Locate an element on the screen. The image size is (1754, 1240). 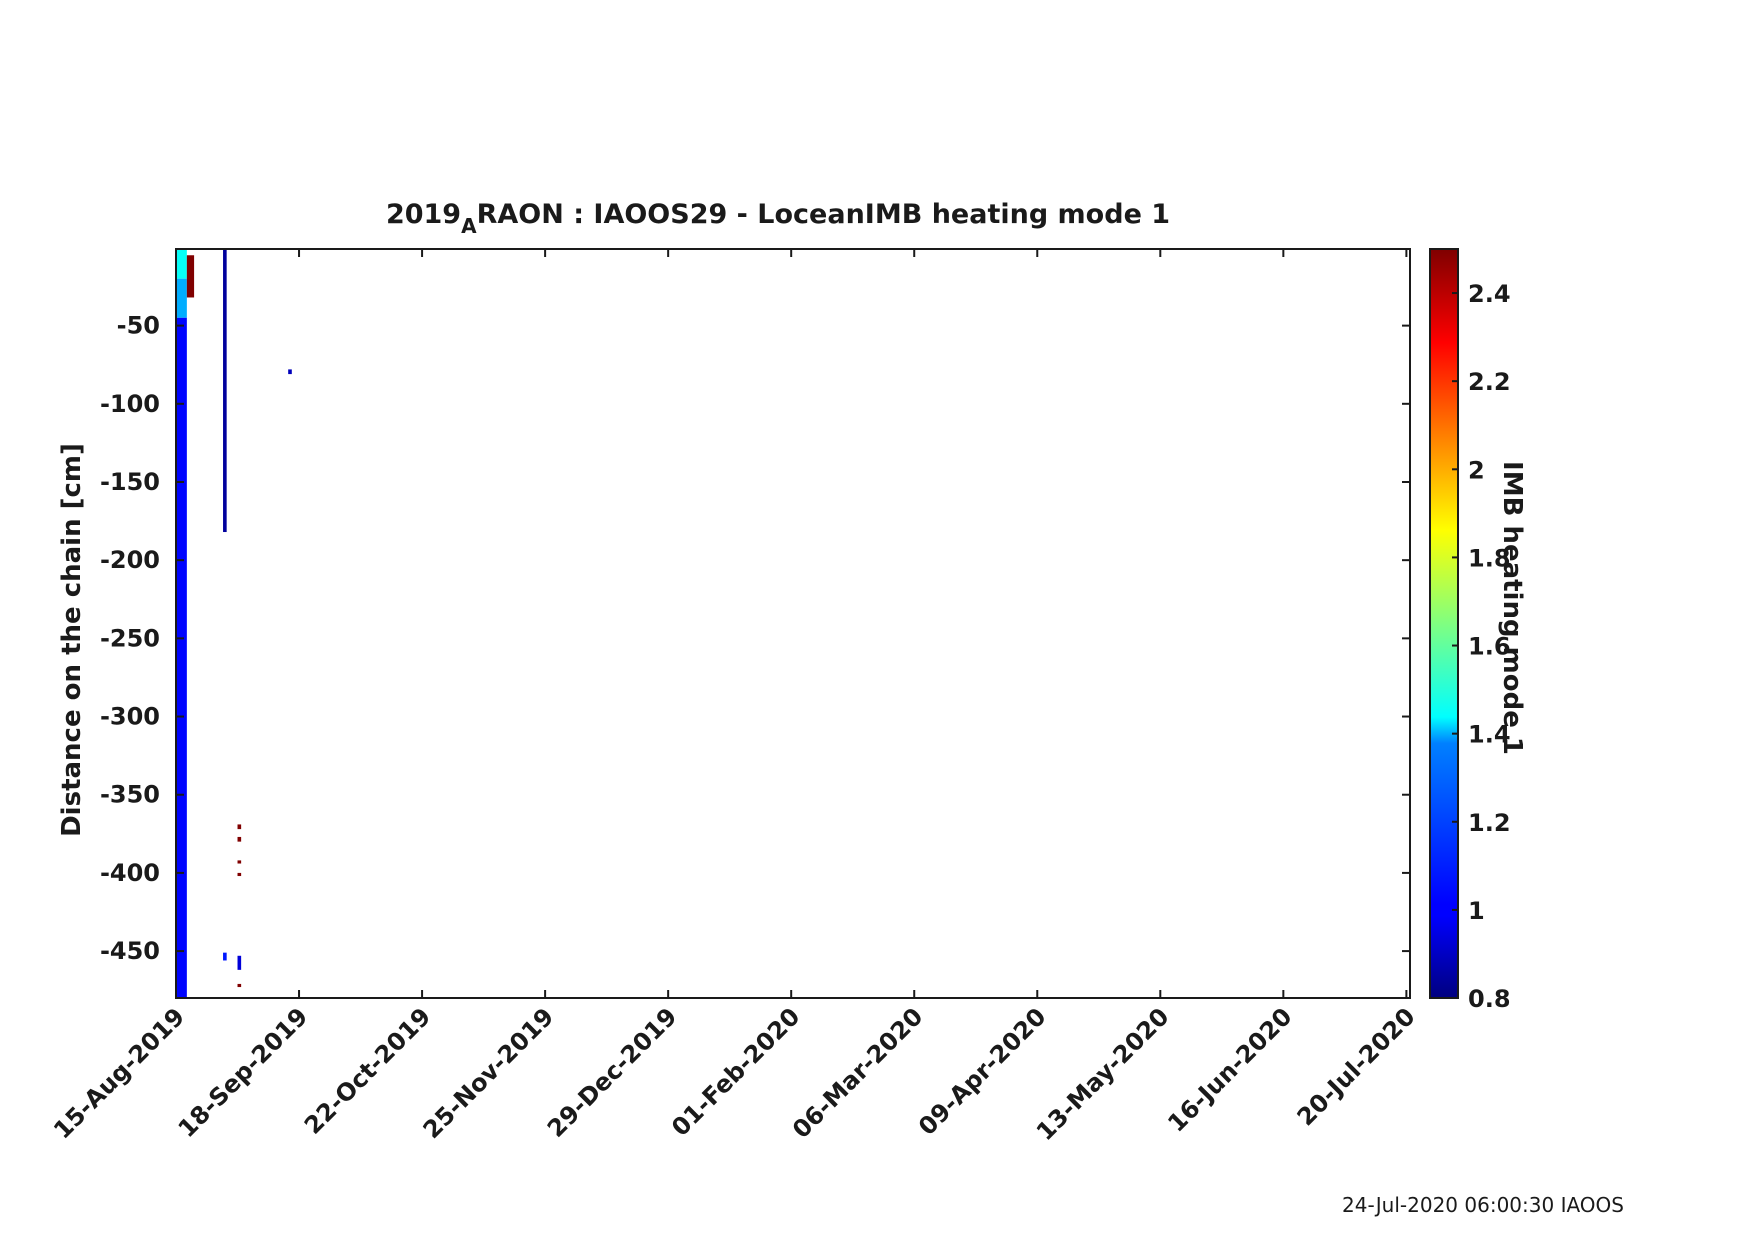
y-tick-label: -200 is located at coordinates (130, 560).